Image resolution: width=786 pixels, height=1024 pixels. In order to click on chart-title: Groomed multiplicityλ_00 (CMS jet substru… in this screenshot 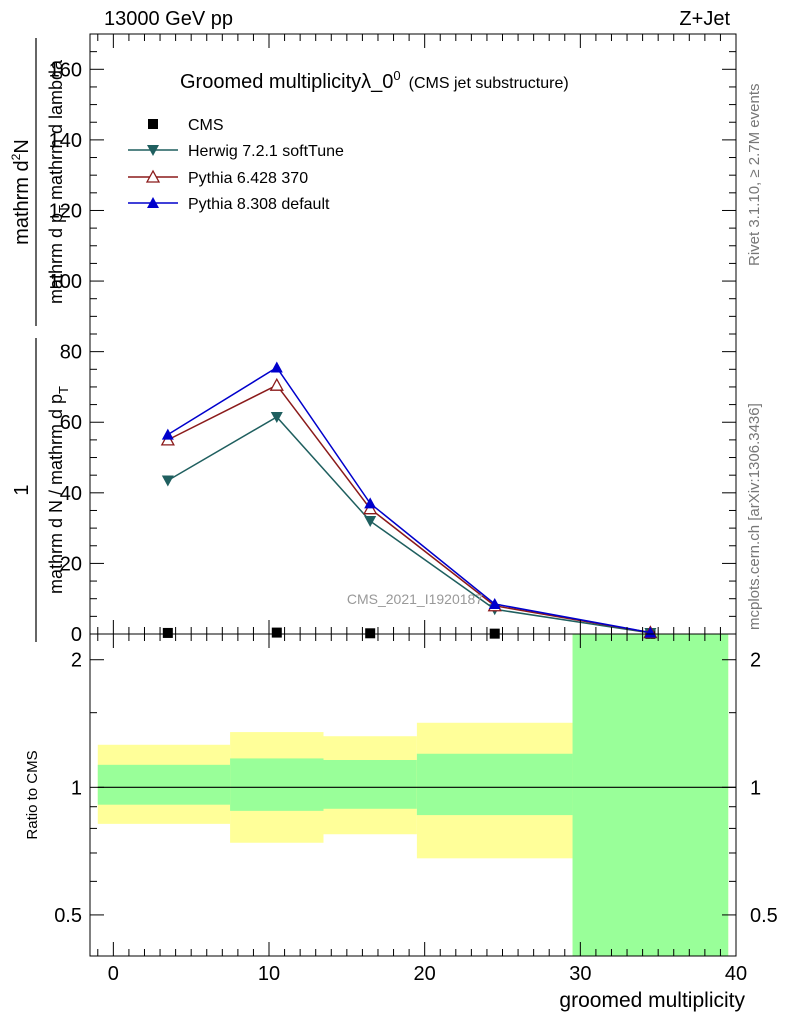, I will do `click(374, 80)`.